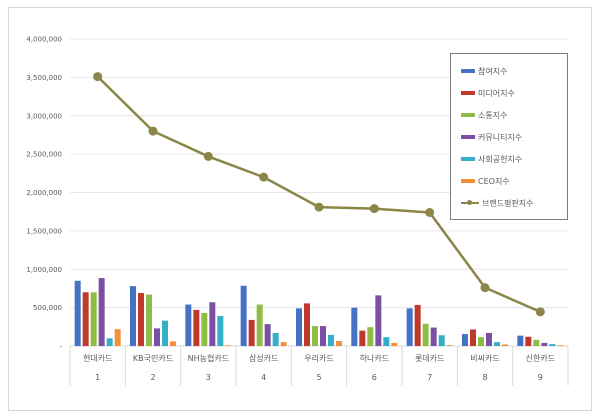 The width and height of the screenshot is (600, 420). Describe the element at coordinates (208, 358) in the screenshot. I see `x-category-label: NH농협카드` at that location.